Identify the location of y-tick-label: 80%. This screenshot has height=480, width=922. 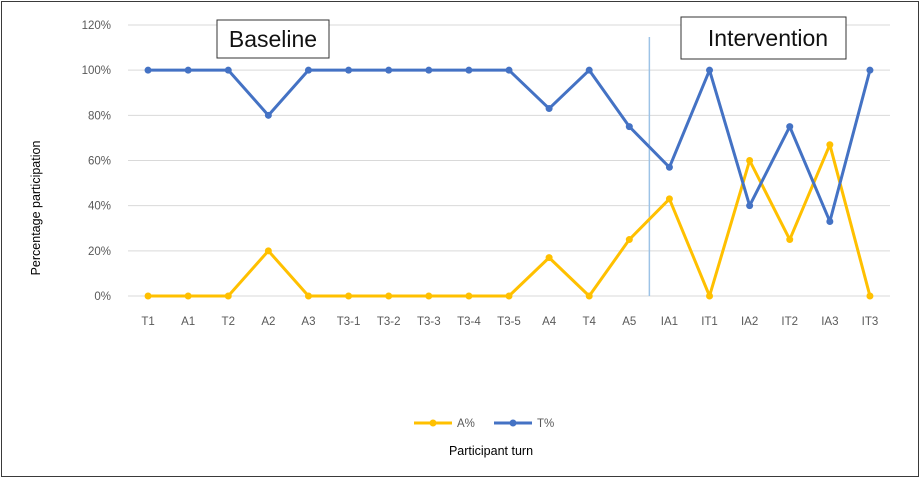
(99, 116).